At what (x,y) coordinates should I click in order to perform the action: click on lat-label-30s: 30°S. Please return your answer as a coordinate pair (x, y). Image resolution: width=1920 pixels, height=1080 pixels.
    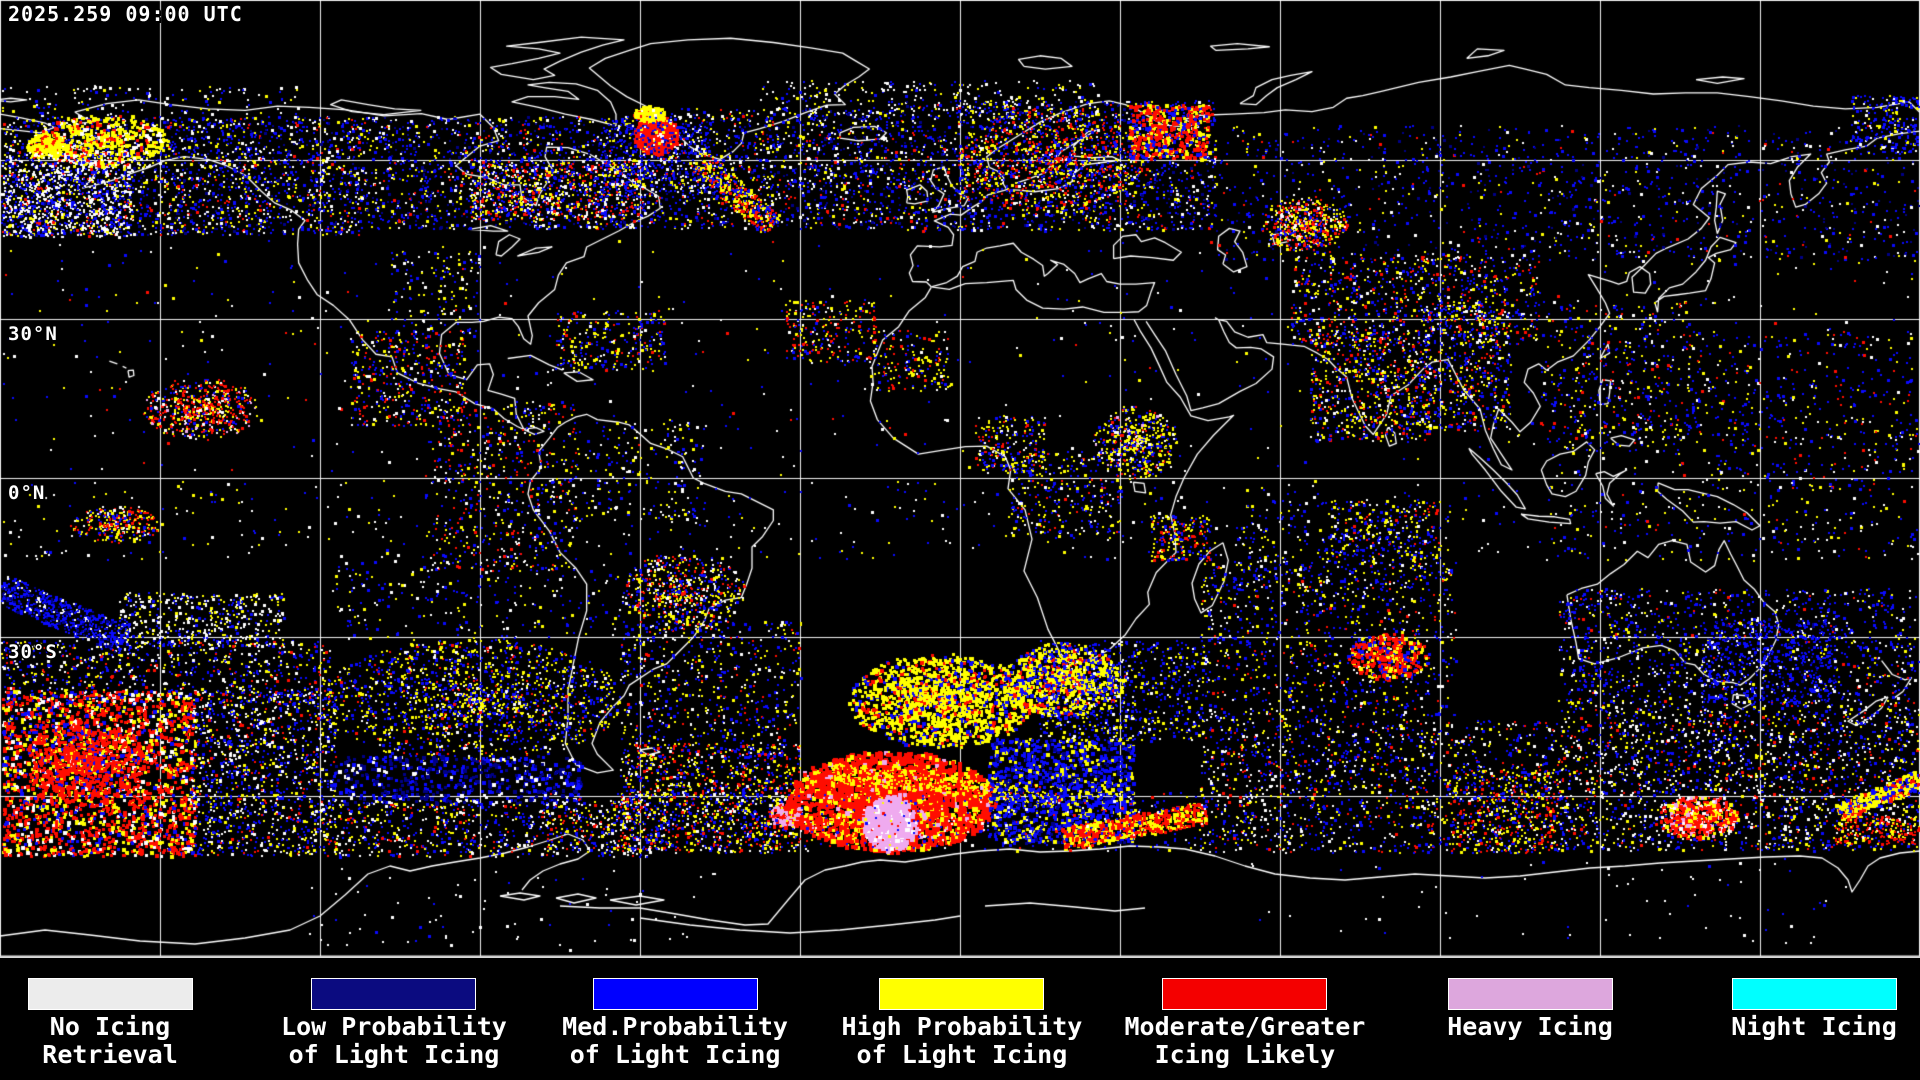
    Looking at the image, I should click on (33, 652).